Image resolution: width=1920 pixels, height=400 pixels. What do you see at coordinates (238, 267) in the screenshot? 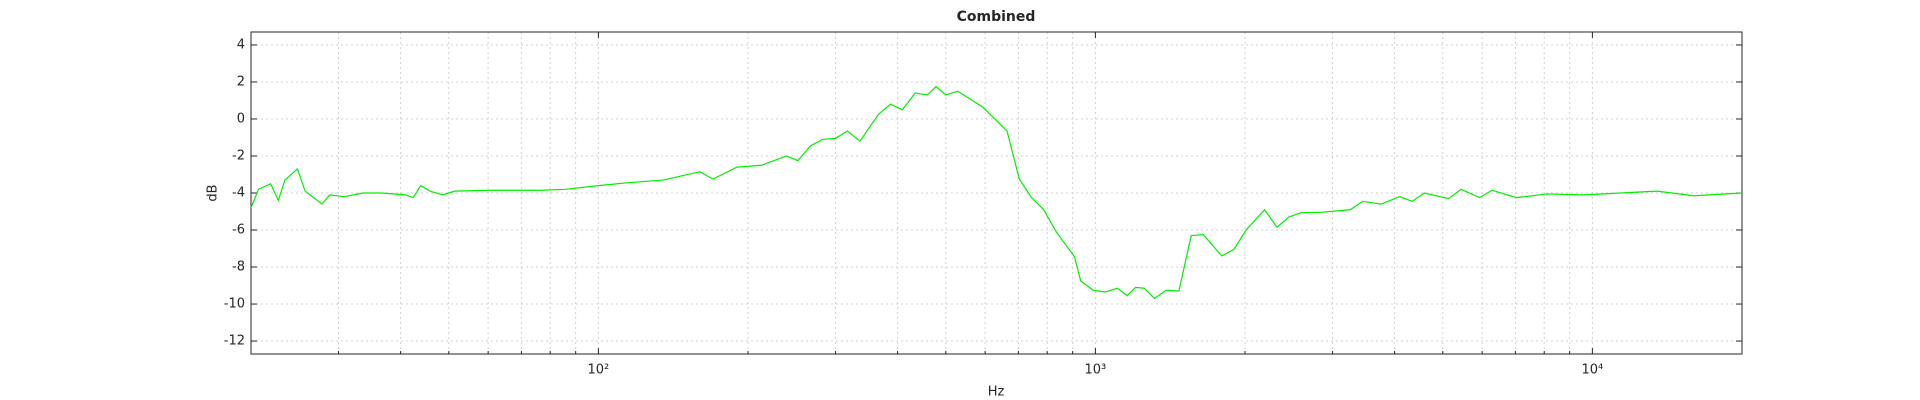
I see `y-tick-label: -8` at bounding box center [238, 267].